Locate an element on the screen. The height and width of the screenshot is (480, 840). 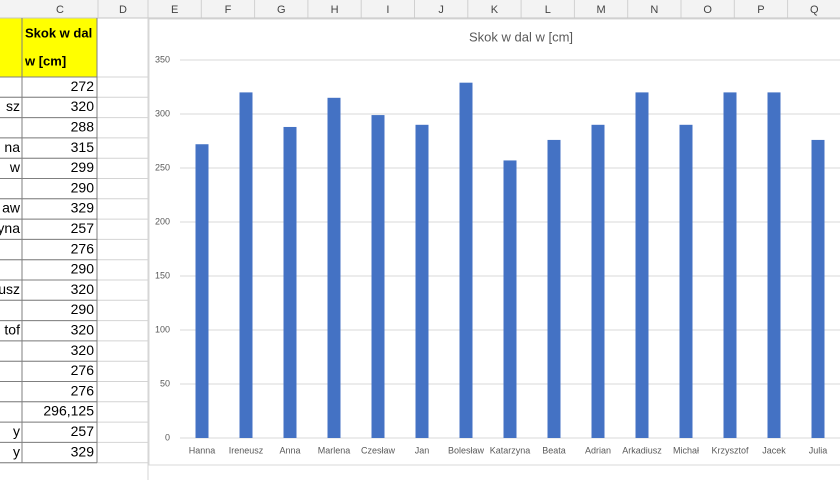
column-header: C is located at coordinates (60, 10).